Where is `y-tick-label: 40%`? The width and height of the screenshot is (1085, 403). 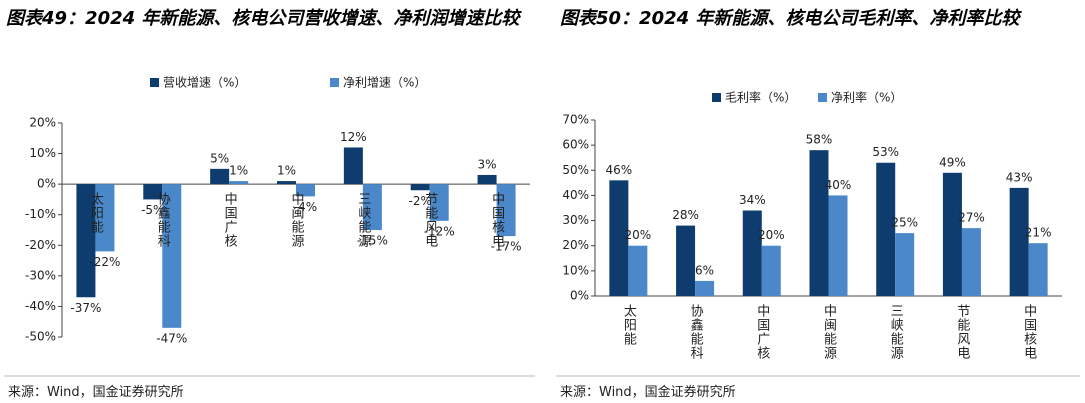
y-tick-label: 40% is located at coordinates (575, 195).